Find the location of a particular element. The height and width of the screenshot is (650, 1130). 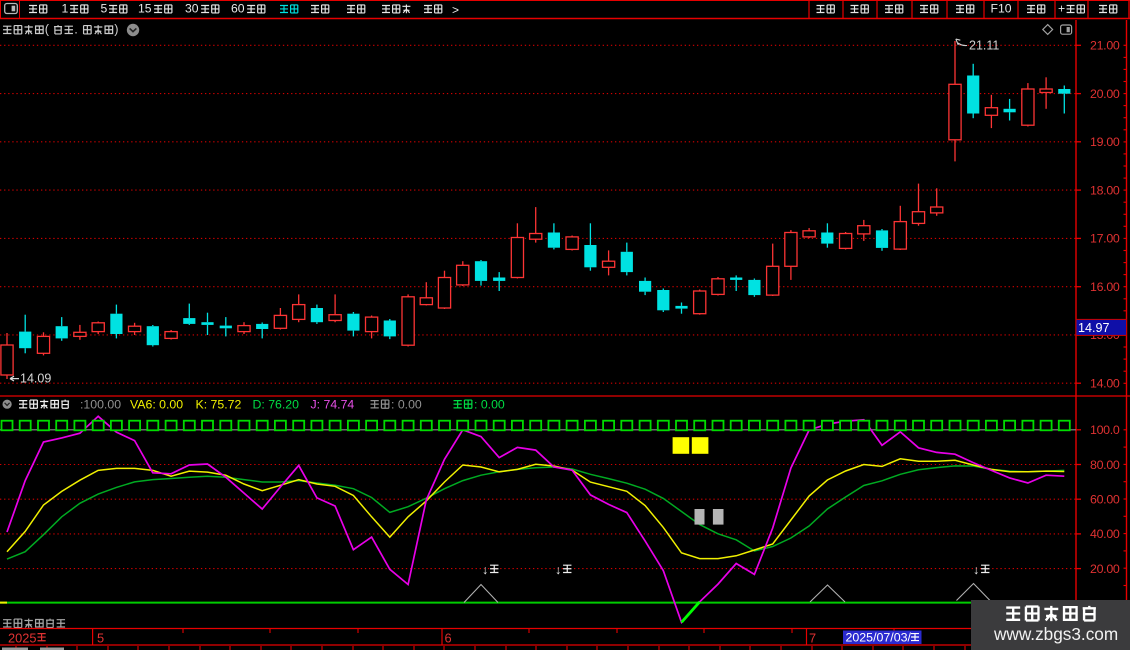

svg-text: 6 is located at coordinates (448, 637).